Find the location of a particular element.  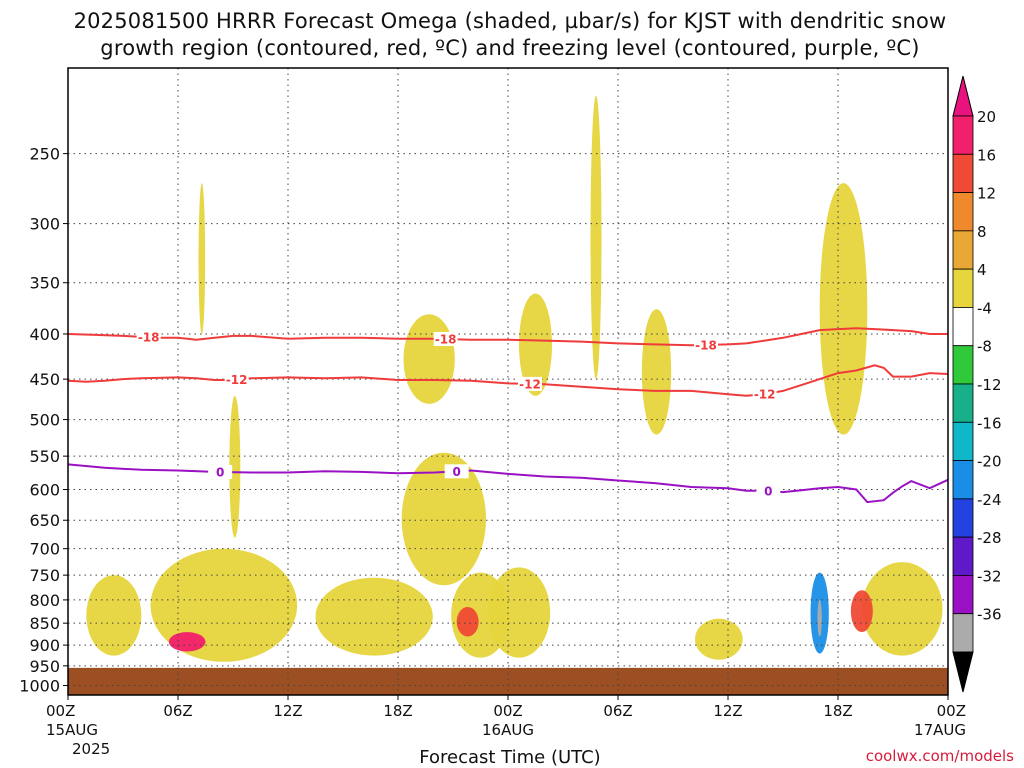

contour-minus18 is located at coordinates (507, 337).